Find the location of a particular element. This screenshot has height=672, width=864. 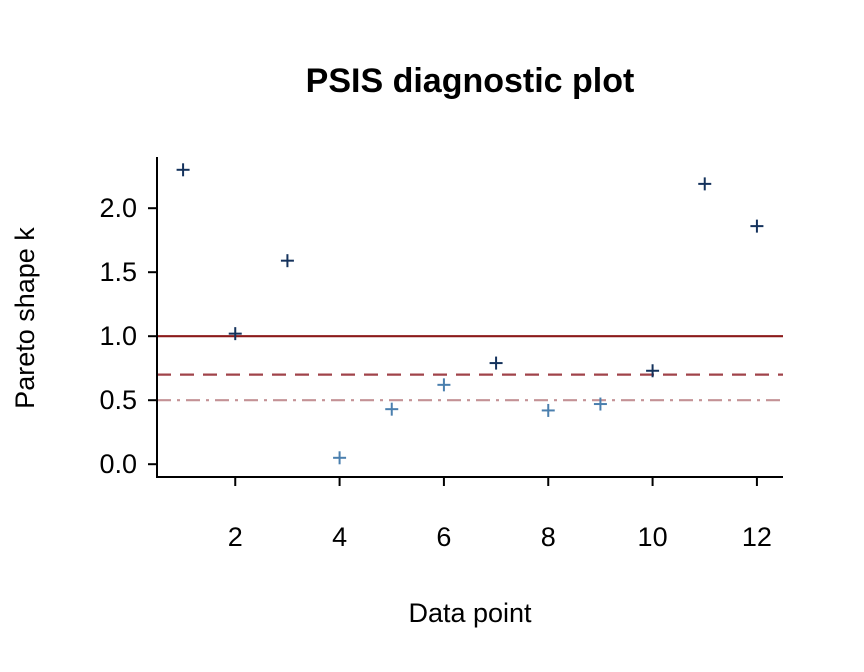

y-tick-label: 2.0 is located at coordinates (118, 208).